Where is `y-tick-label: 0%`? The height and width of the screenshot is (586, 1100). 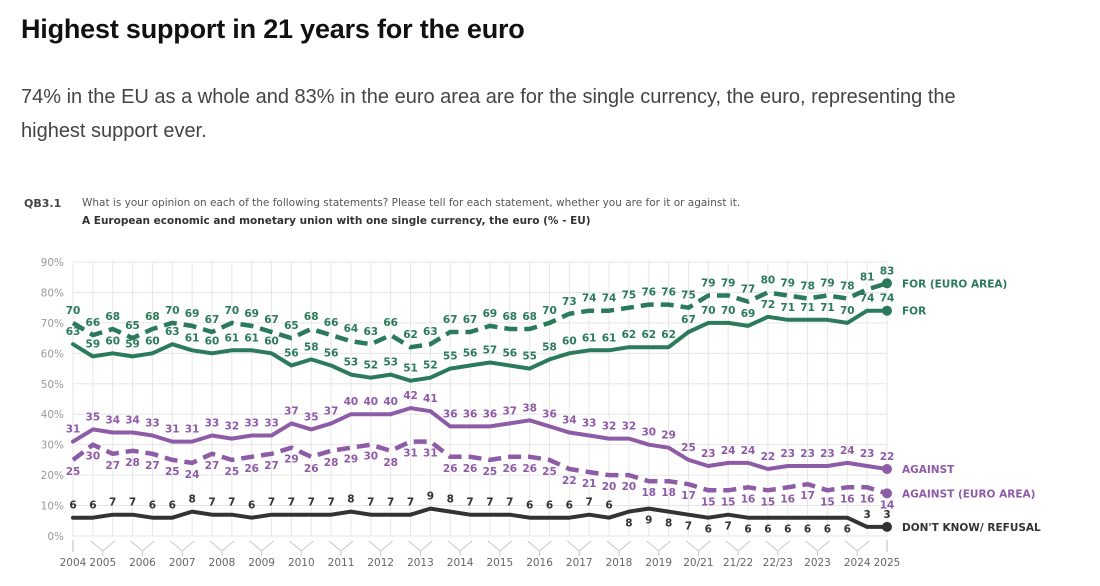 y-tick-label: 0% is located at coordinates (55, 537).